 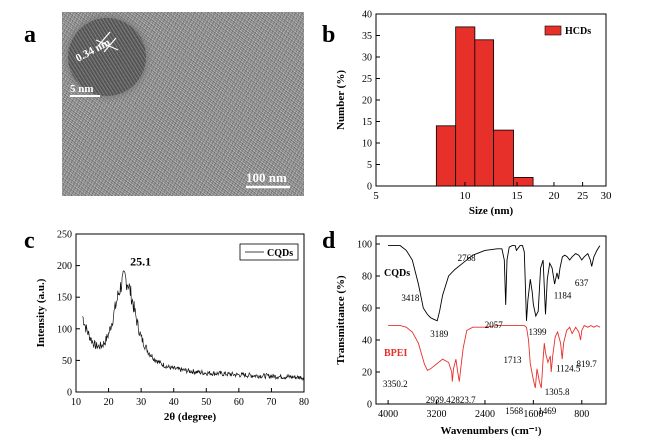 What do you see at coordinates (329, 241) in the screenshot?
I see `panel-label-d: d` at bounding box center [329, 241].